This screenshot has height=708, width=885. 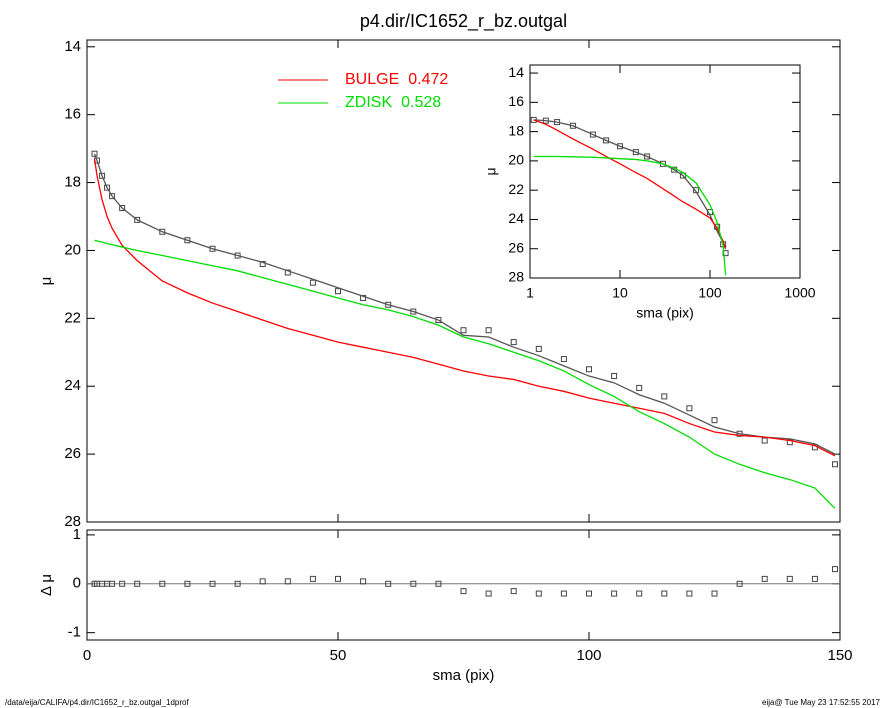 I want to click on legend-fraction: 0.528, so click(x=421, y=102).